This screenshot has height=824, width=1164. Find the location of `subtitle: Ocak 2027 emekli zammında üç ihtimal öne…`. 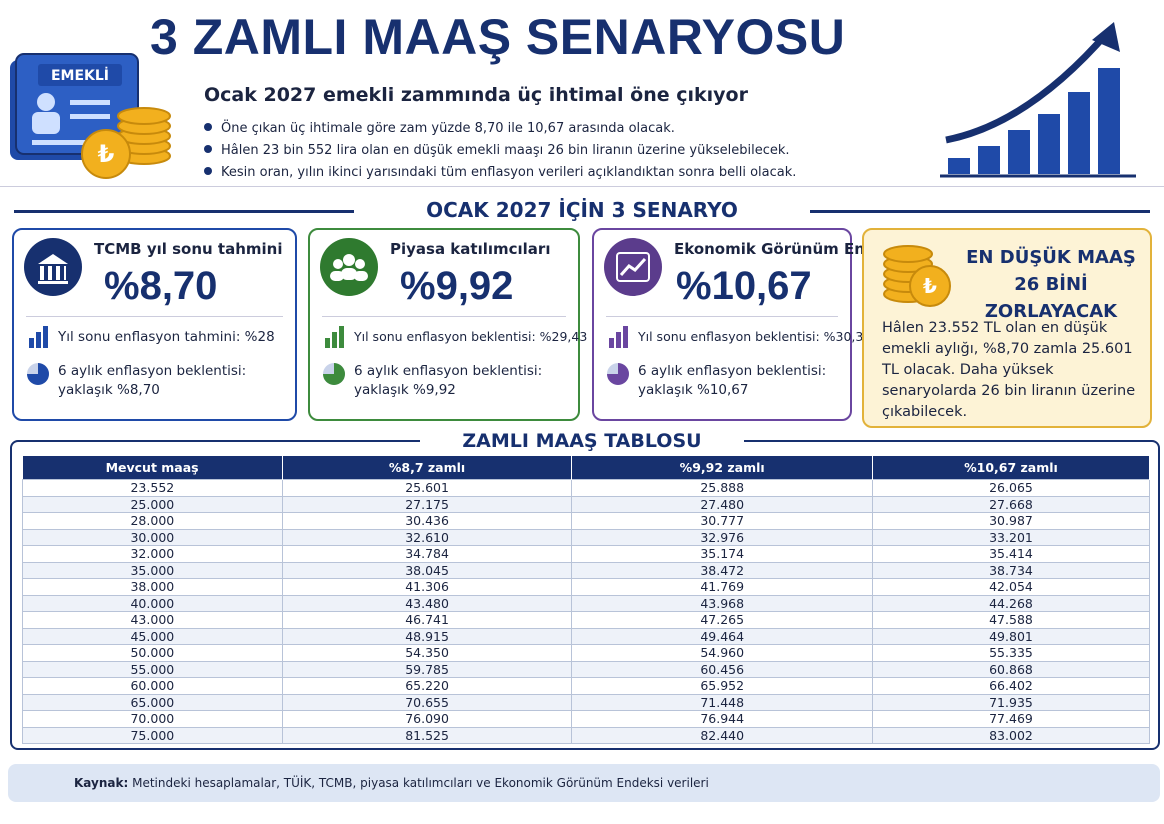

subtitle: Ocak 2027 emekli zammında üç ihtimal öne… is located at coordinates (476, 95).